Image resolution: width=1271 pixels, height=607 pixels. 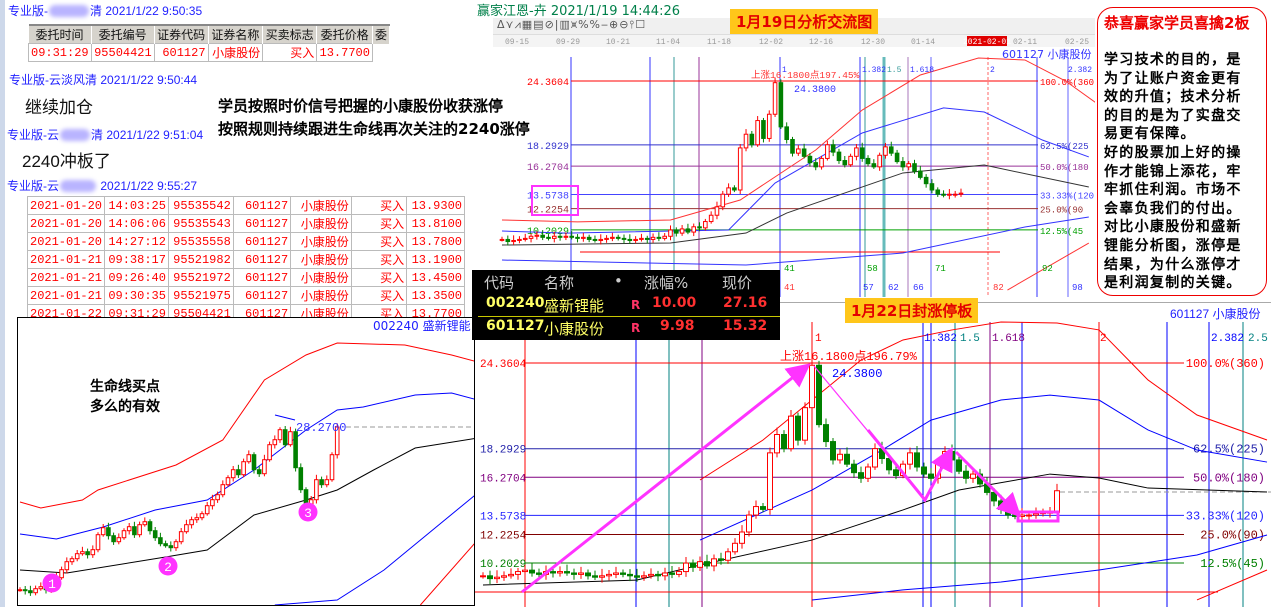 I want to click on column-header: 买卖标志, so click(x=290, y=34).